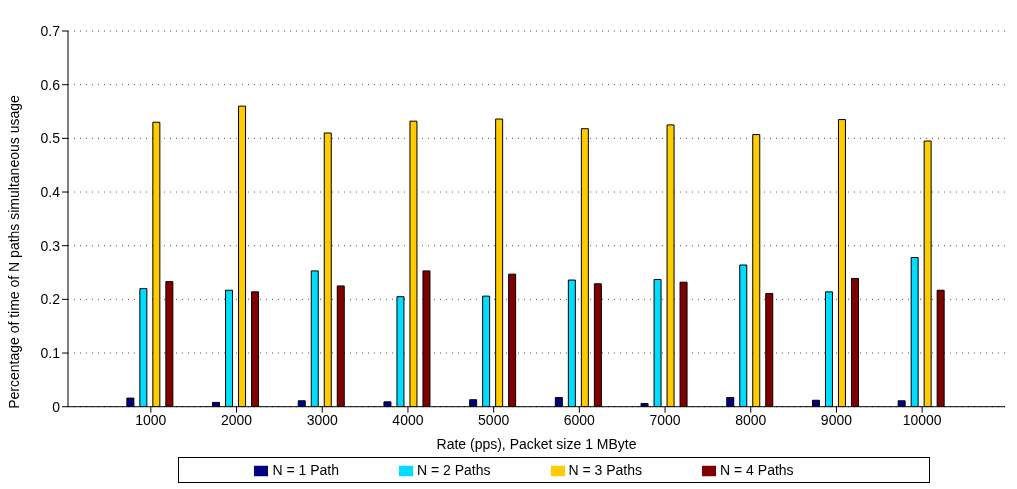  What do you see at coordinates (50, 84) in the screenshot?
I see `y-tick-label: 0.6` at bounding box center [50, 84].